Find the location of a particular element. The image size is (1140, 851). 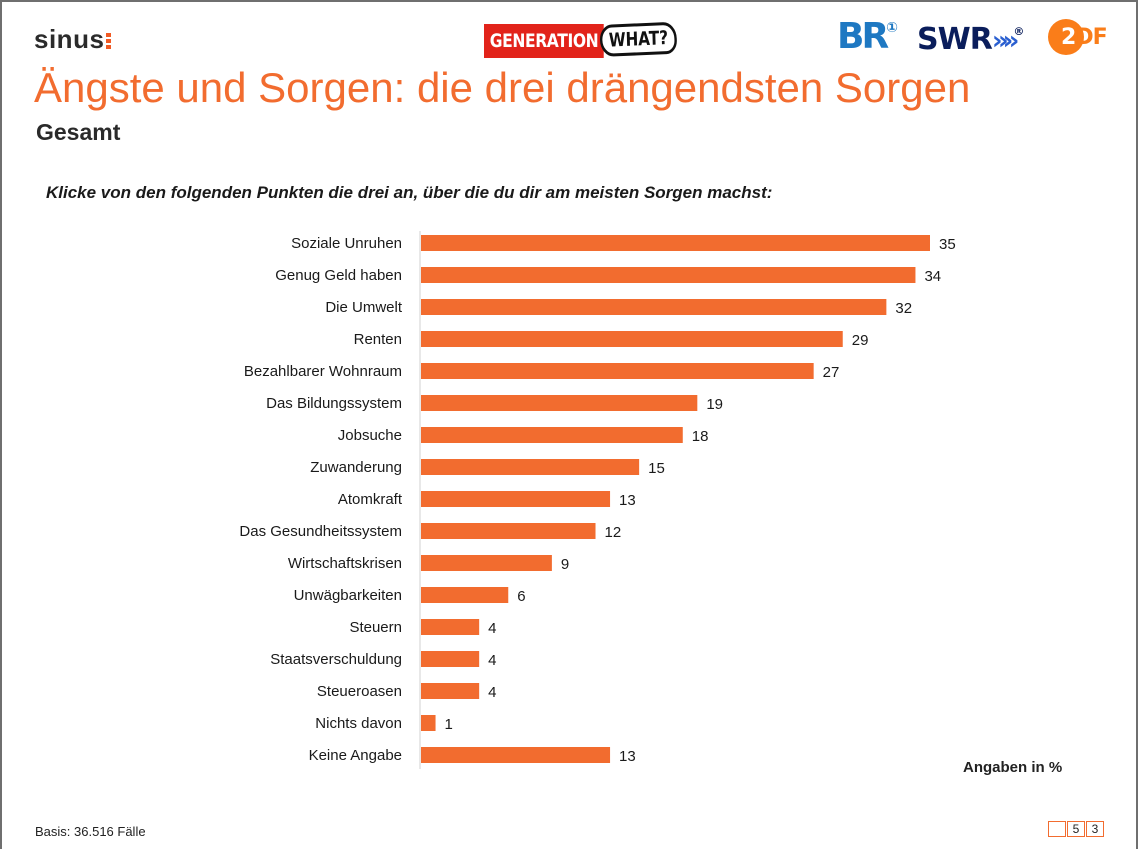

zdf-circle-icon is located at coordinates (1066, 37).